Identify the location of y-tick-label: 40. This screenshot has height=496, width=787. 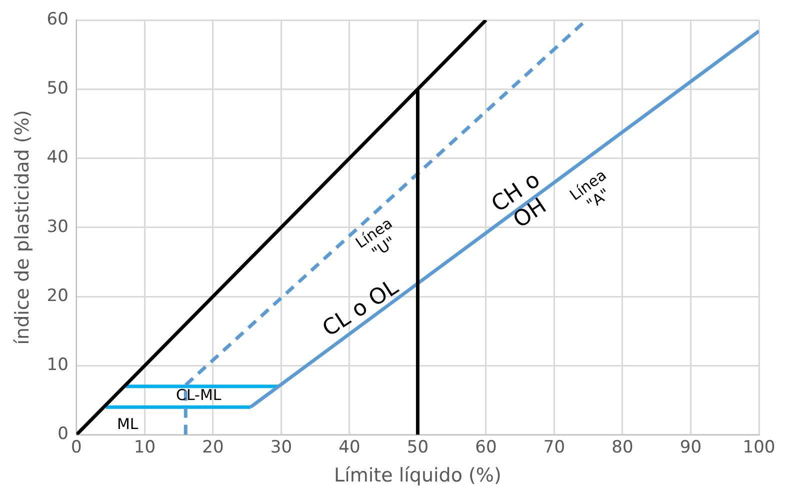
(57, 158).